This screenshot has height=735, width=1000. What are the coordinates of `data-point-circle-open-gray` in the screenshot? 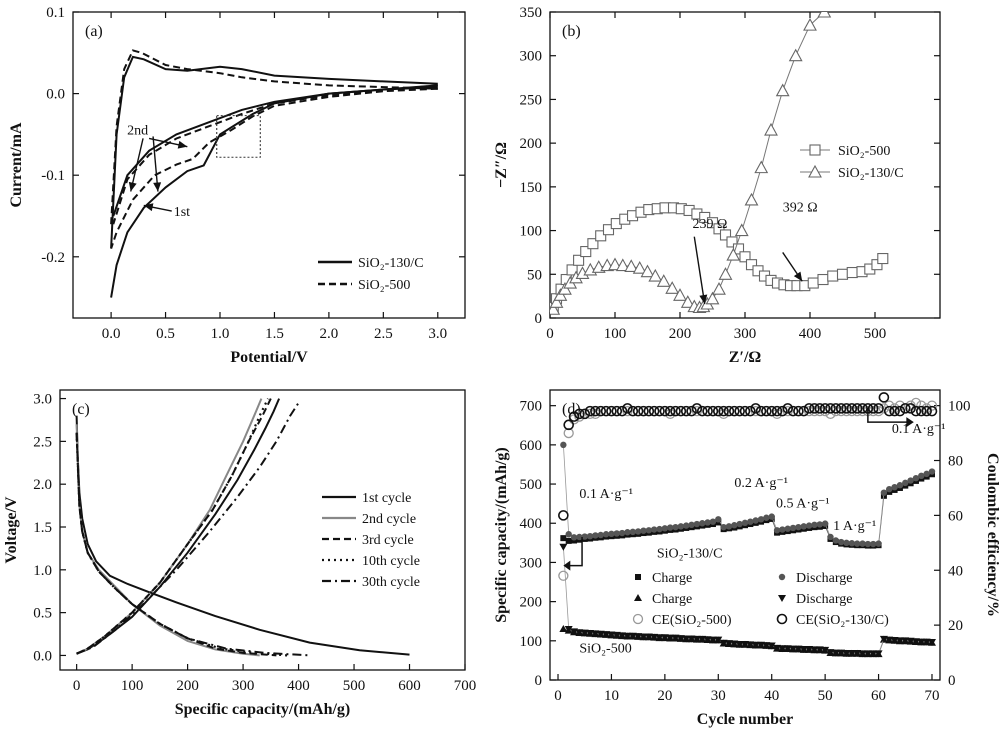 It's located at (563, 575).